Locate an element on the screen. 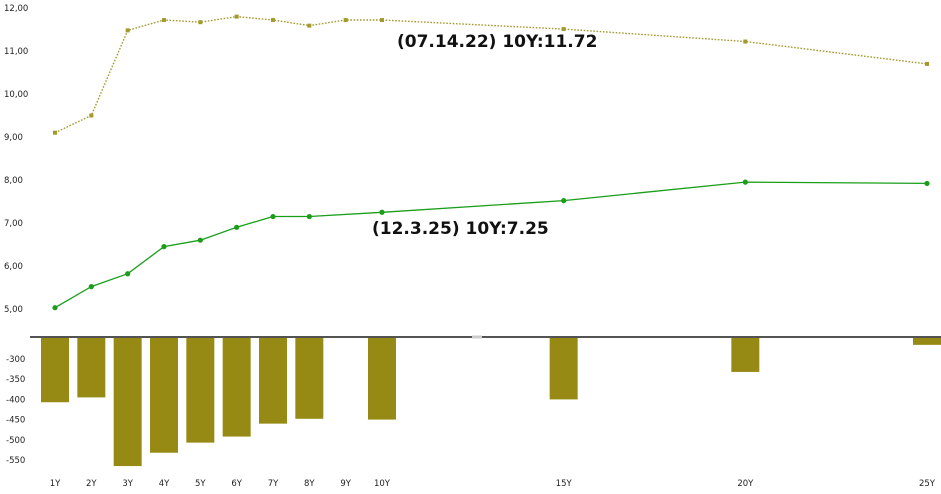 This screenshot has height=494, width=941. y-tick-label: -400 is located at coordinates (15, 400).